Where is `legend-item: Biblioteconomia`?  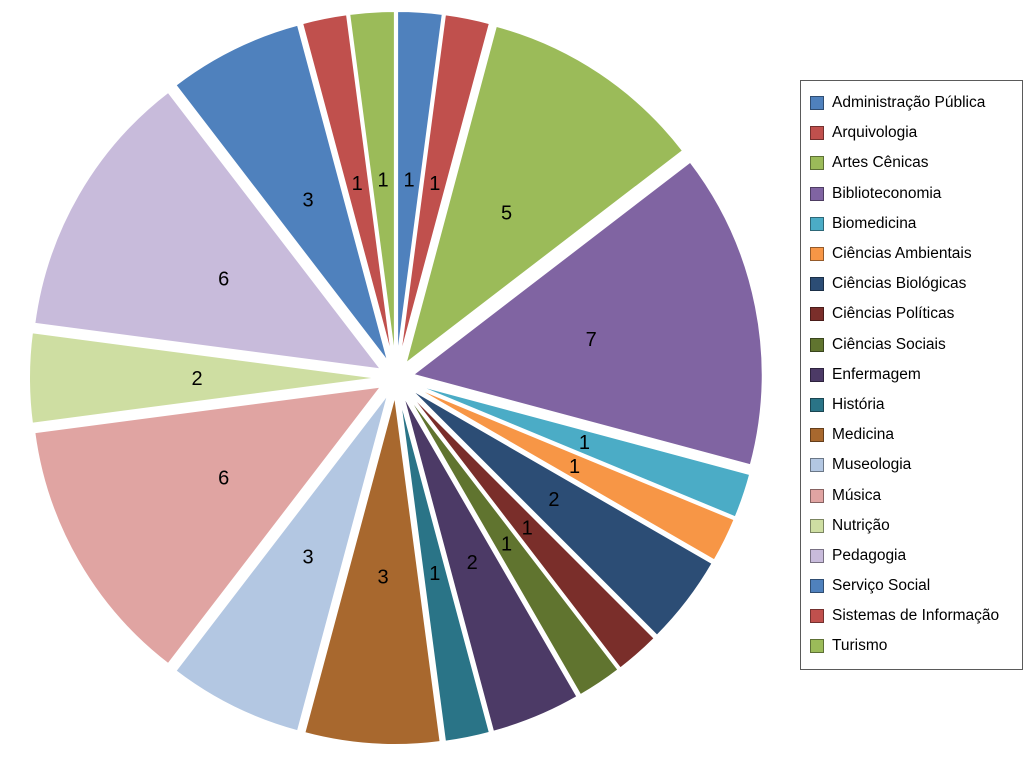 legend-item: Biblioteconomia is located at coordinates (914, 194).